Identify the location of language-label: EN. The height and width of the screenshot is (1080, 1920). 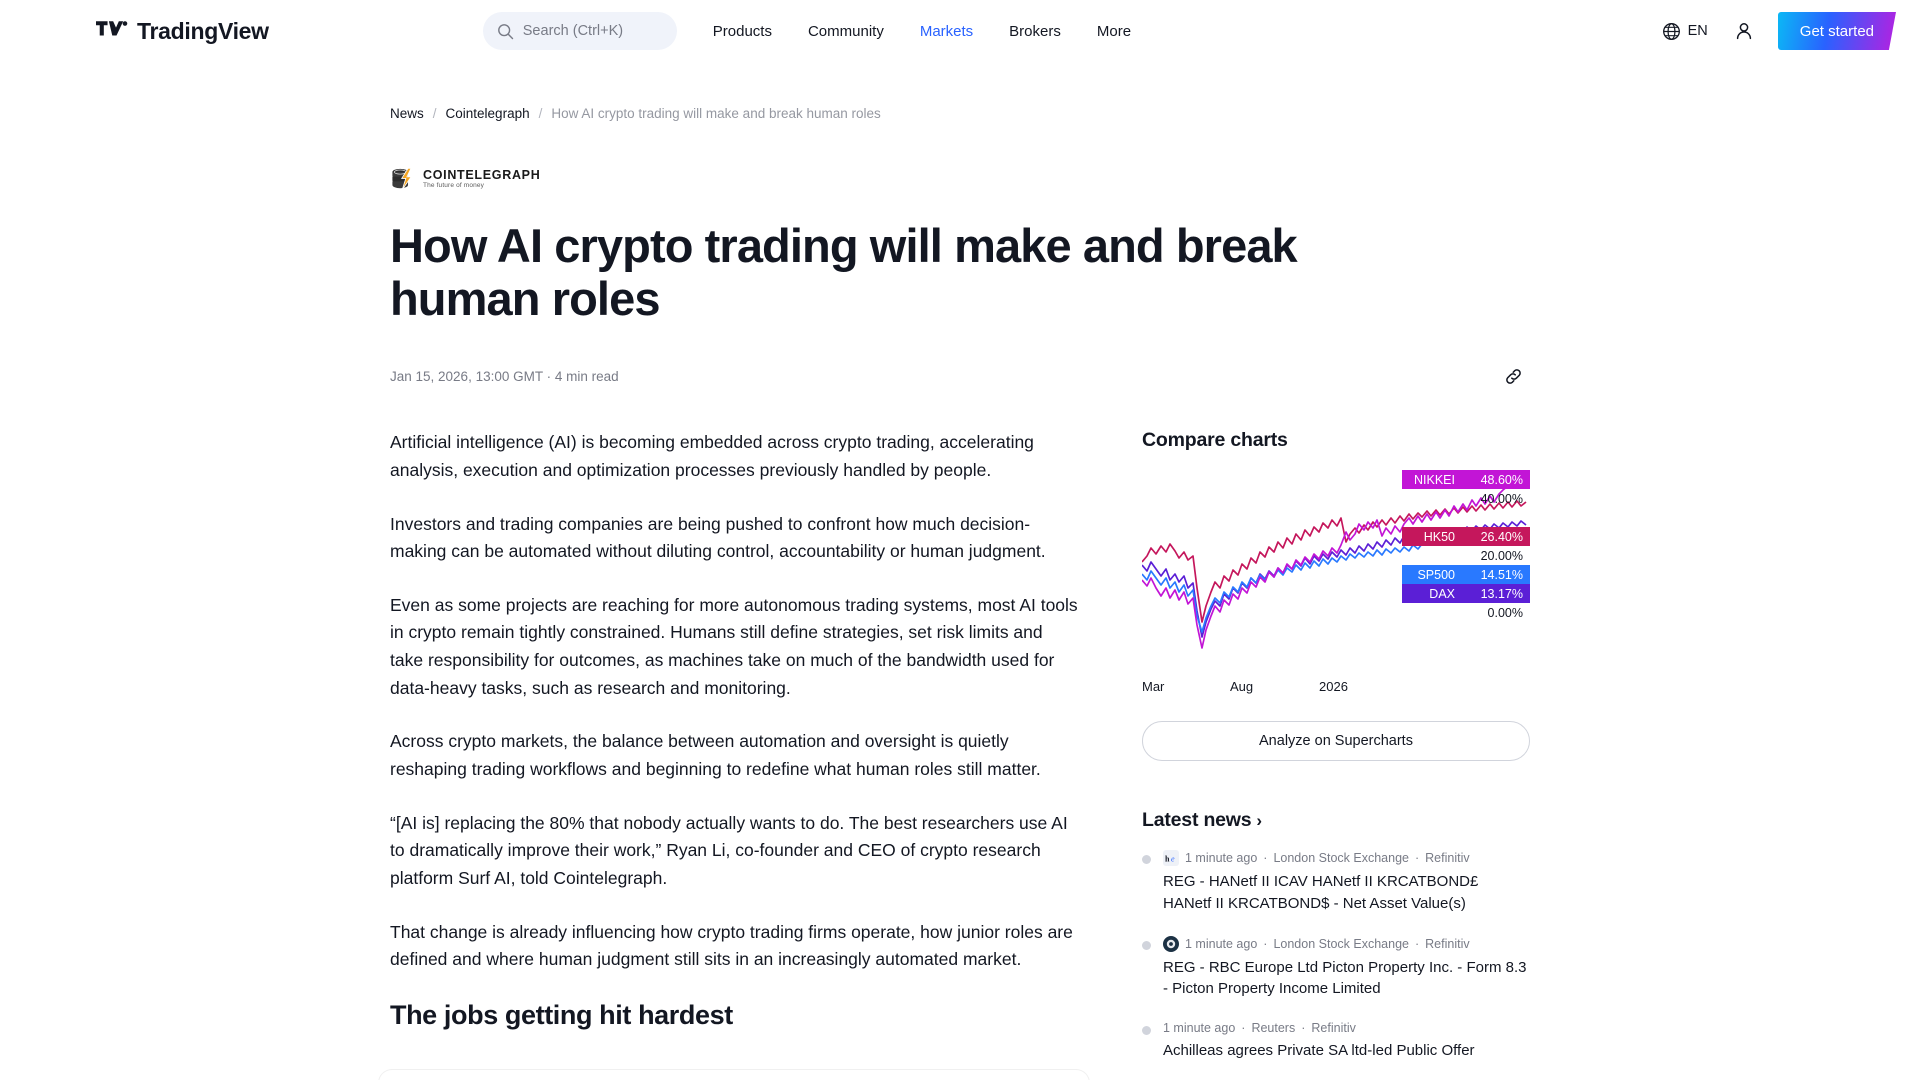
(1697, 31).